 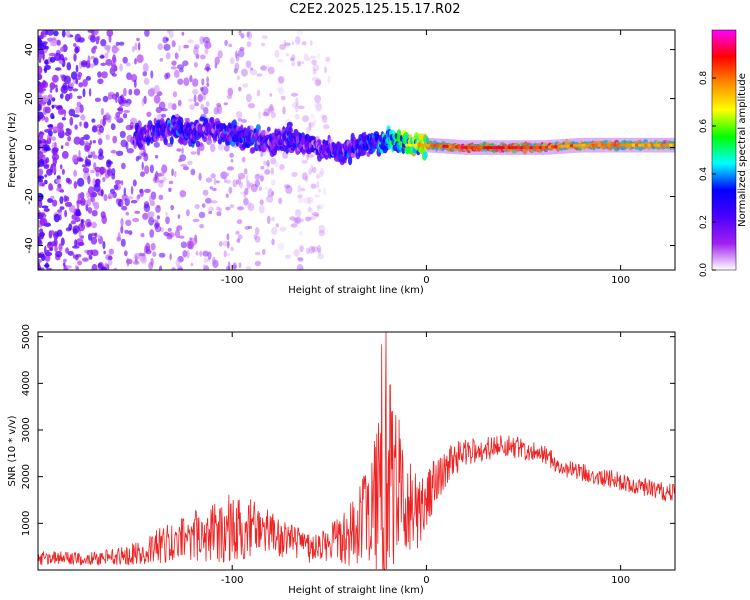 I want to click on heatmap-ridge-cell, so click(x=198, y=144).